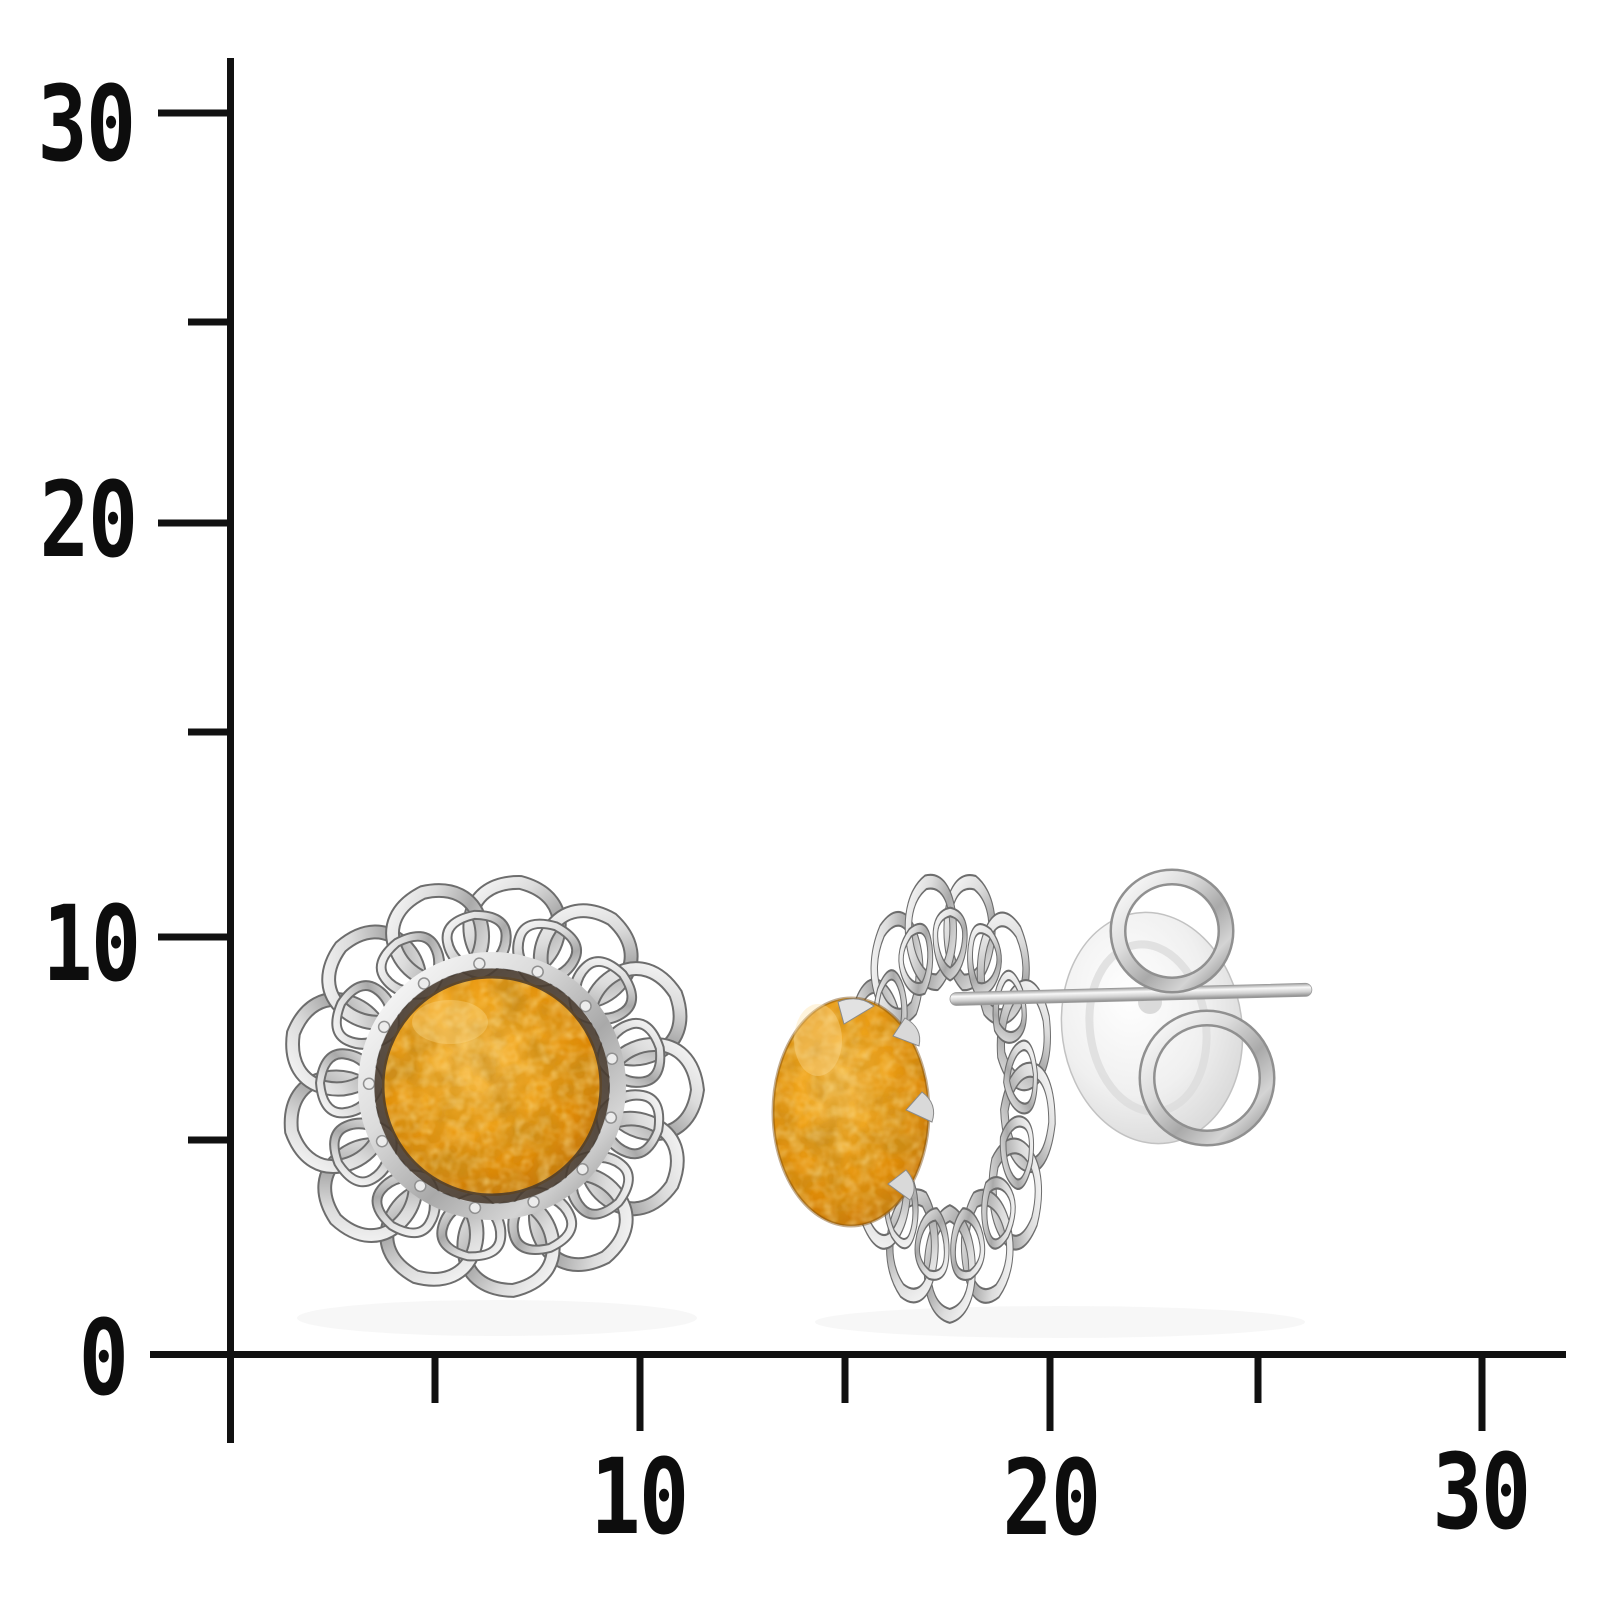 The width and height of the screenshot is (1600, 1600). I want to click on clutch-top-loop, so click(1172, 931).